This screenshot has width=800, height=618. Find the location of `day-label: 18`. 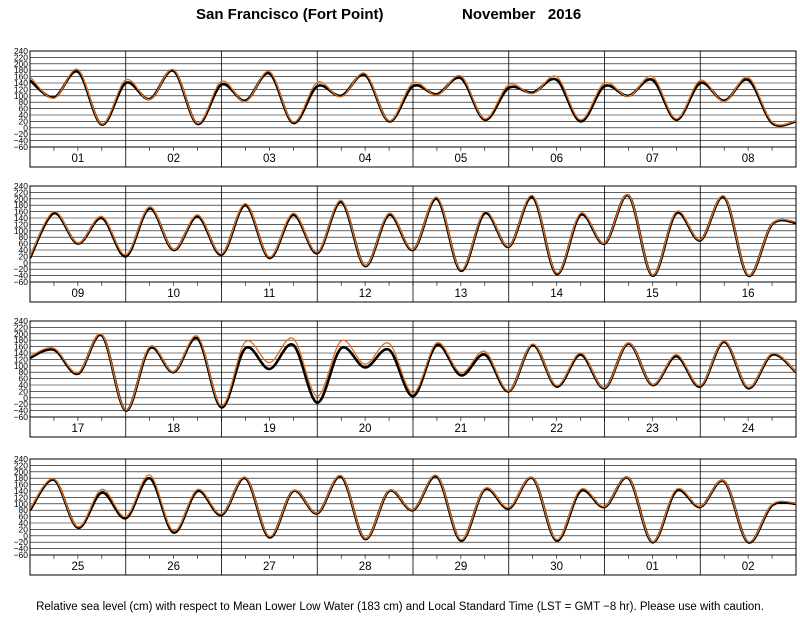

day-label: 18 is located at coordinates (173, 429).